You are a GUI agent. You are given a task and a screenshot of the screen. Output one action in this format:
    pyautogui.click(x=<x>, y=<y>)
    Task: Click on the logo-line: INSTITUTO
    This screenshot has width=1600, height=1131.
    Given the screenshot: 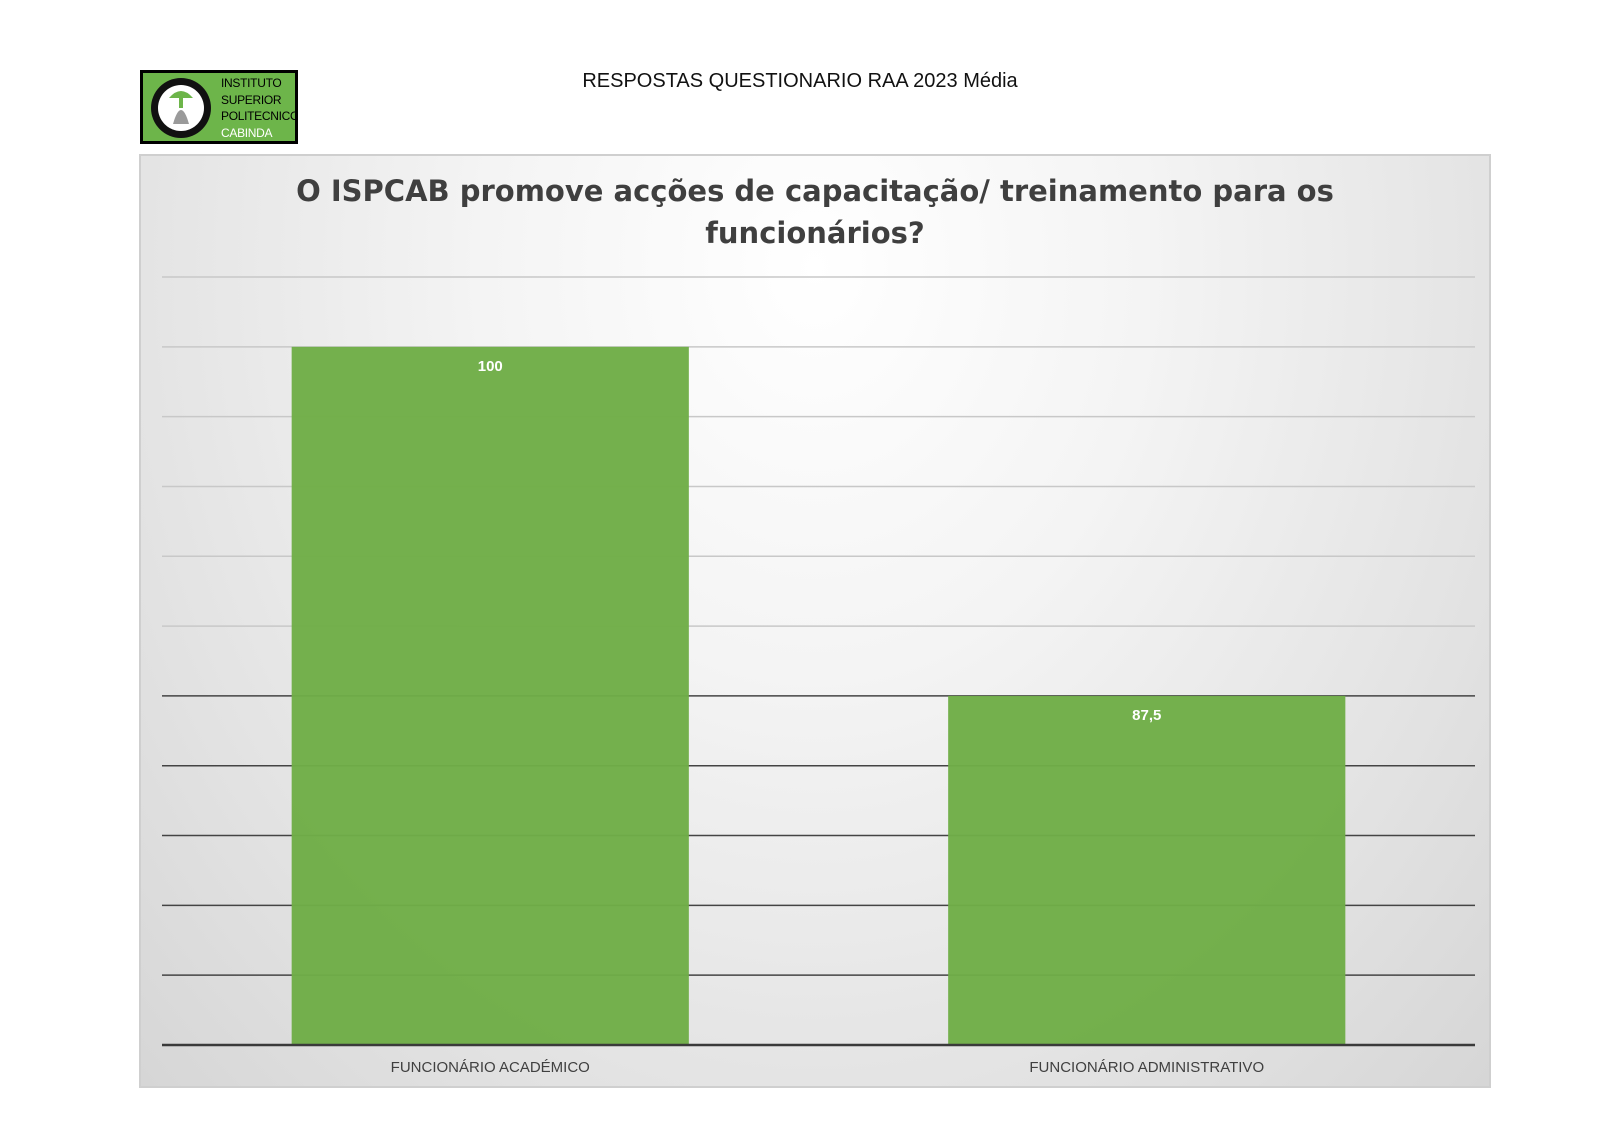 What is the action you would take?
    pyautogui.click(x=251, y=83)
    